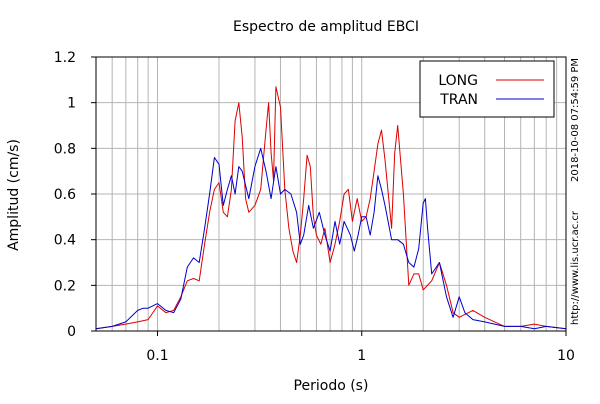 This screenshot has height=404, width=600. What do you see at coordinates (71, 332) in the screenshot?
I see `y-tick-label: 0` at bounding box center [71, 332].